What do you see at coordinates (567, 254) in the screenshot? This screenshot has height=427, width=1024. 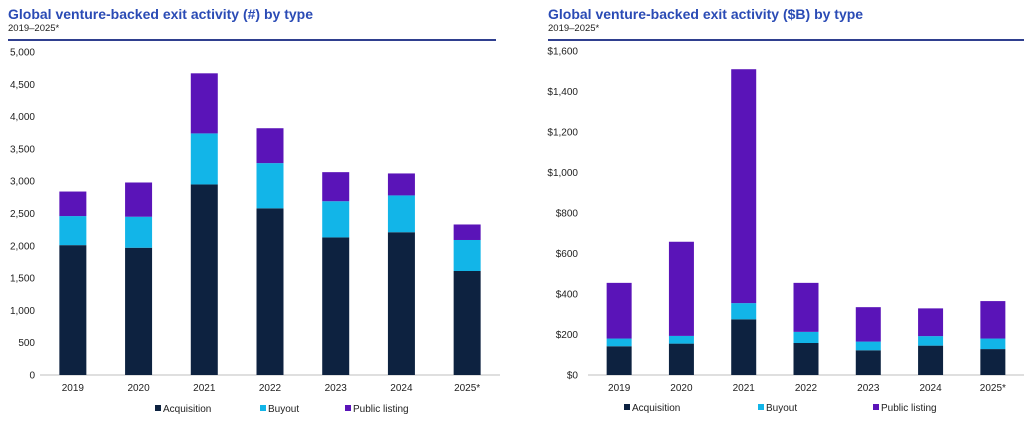 I see `y-tick-label: $600` at bounding box center [567, 254].